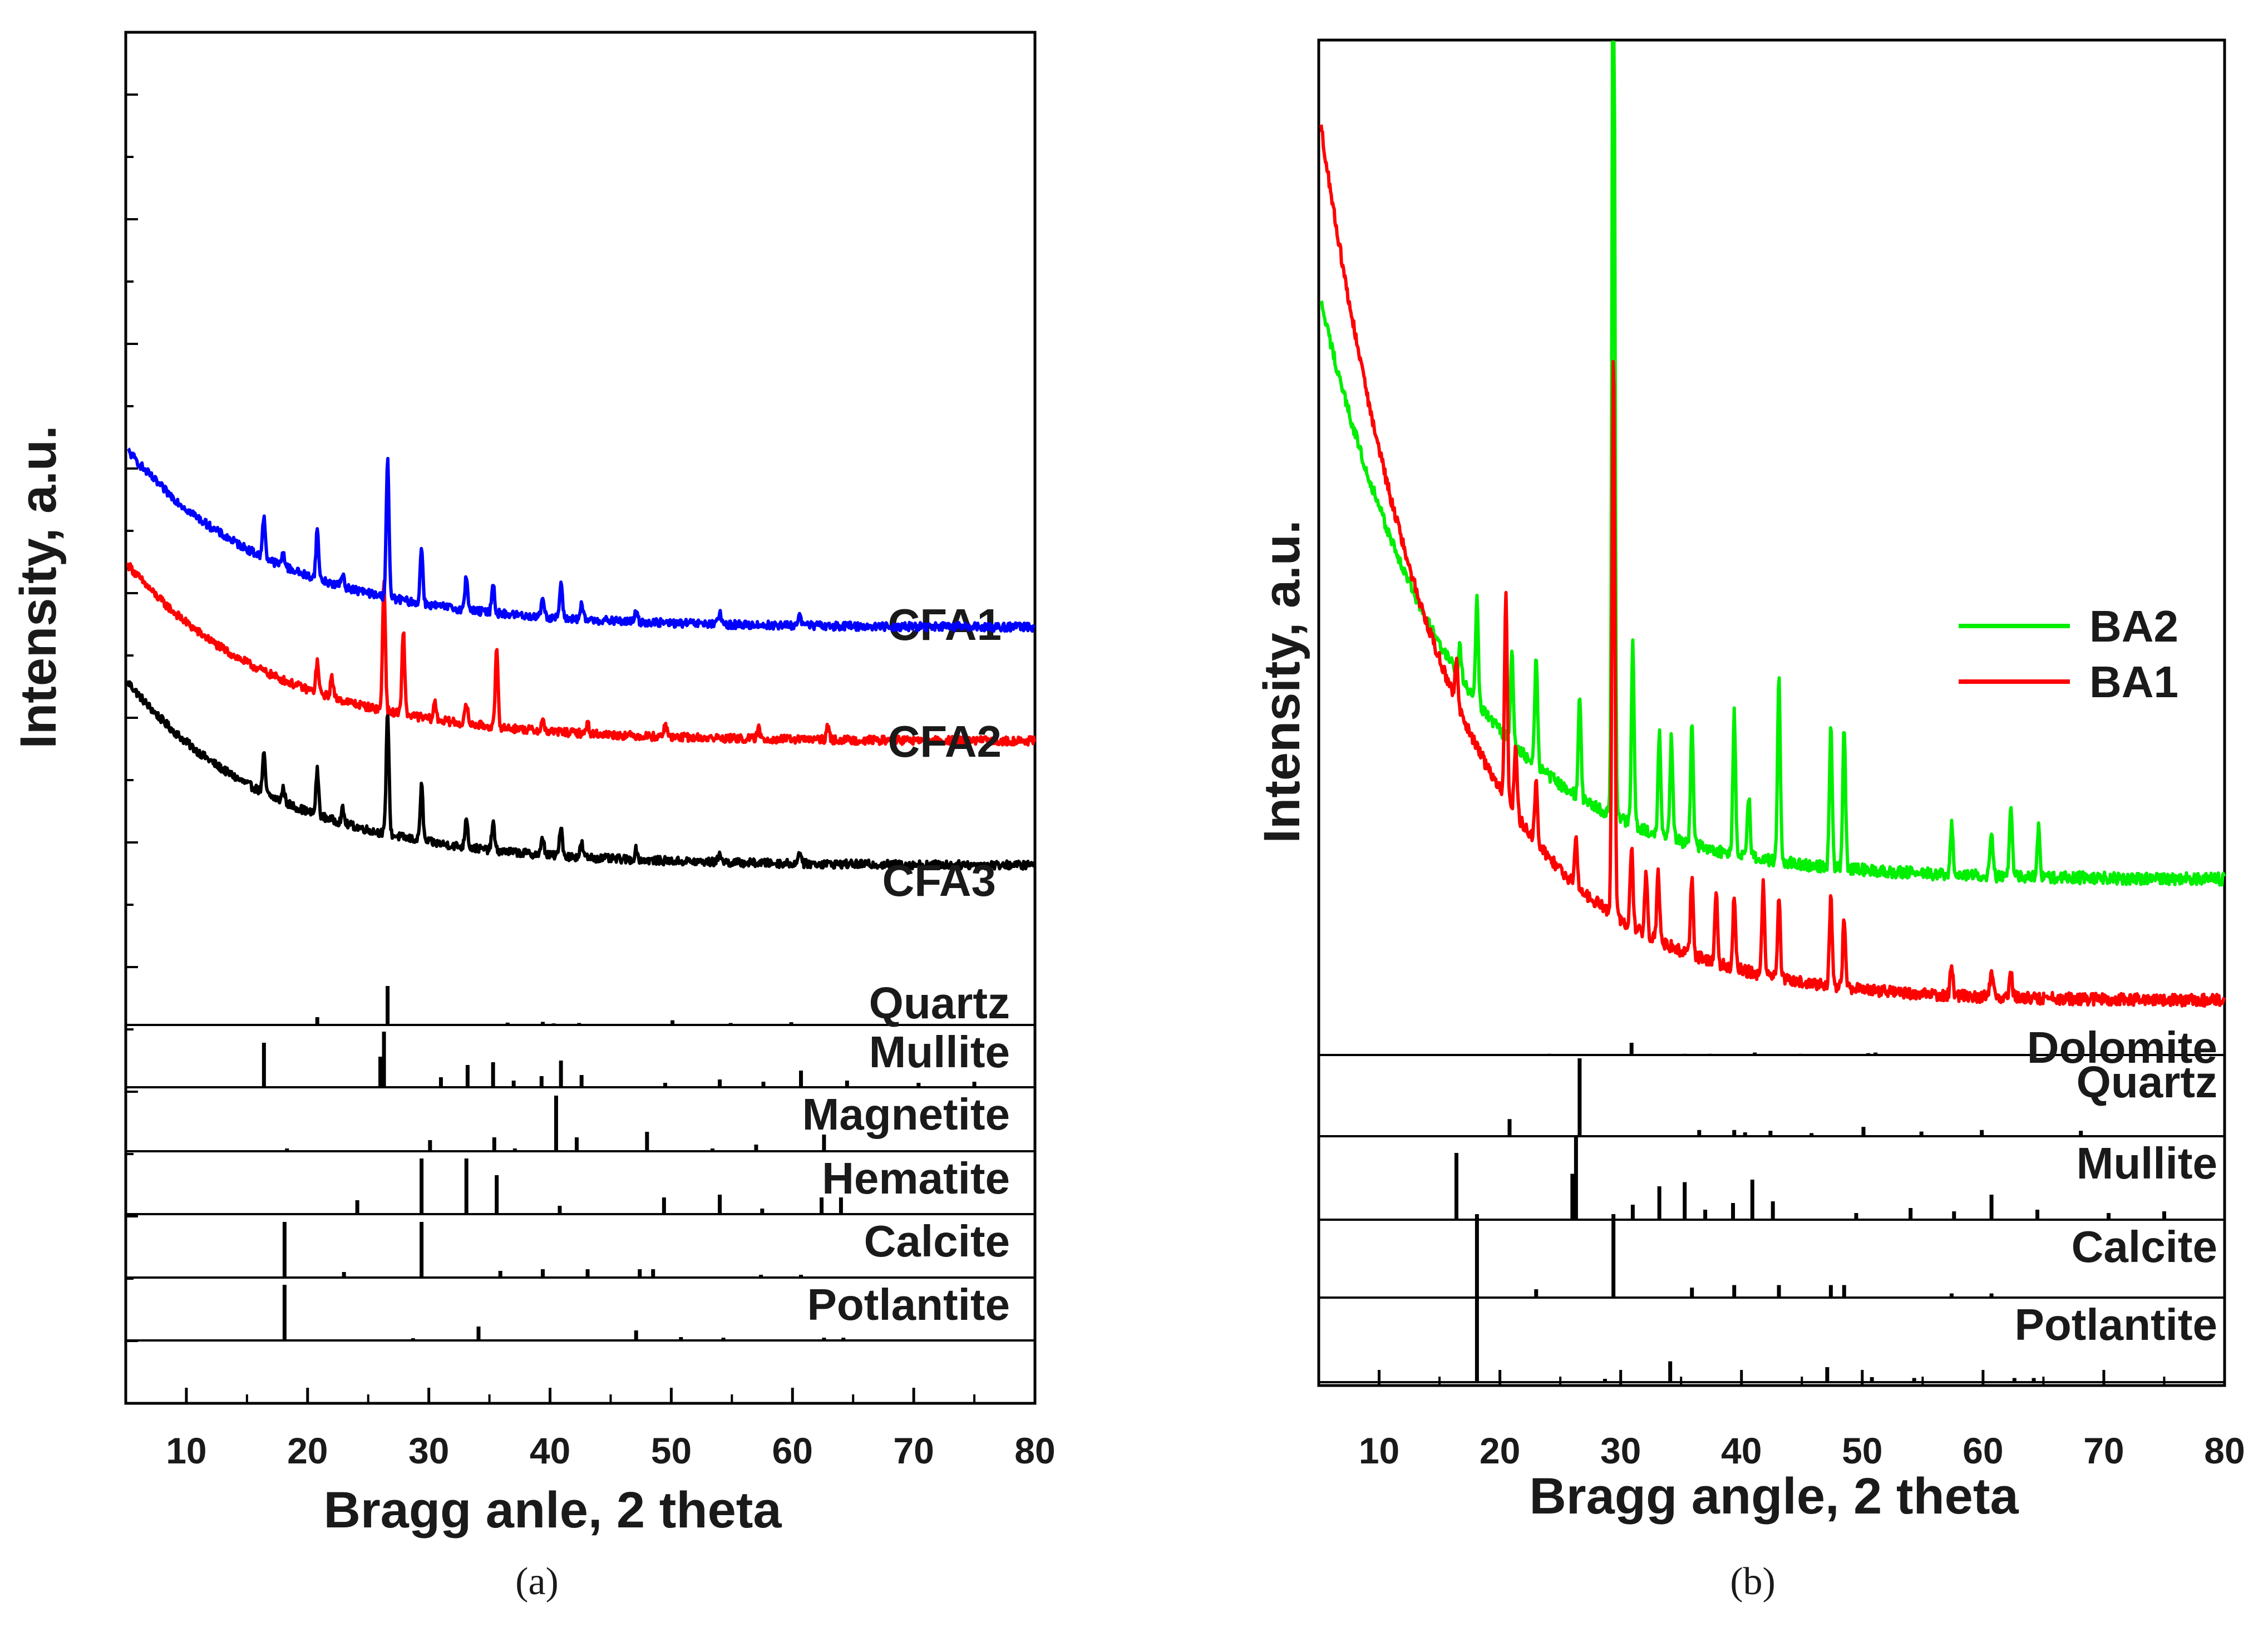 Image resolution: width=2268 pixels, height=1627 pixels. What do you see at coordinates (906, 1114) in the screenshot?
I see `ref-label-magnetite: Magnetite` at bounding box center [906, 1114].